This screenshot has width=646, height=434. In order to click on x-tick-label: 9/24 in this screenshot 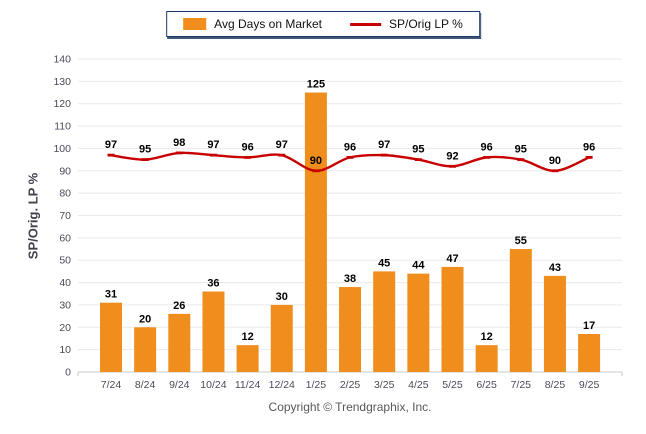, I will do `click(179, 385)`.